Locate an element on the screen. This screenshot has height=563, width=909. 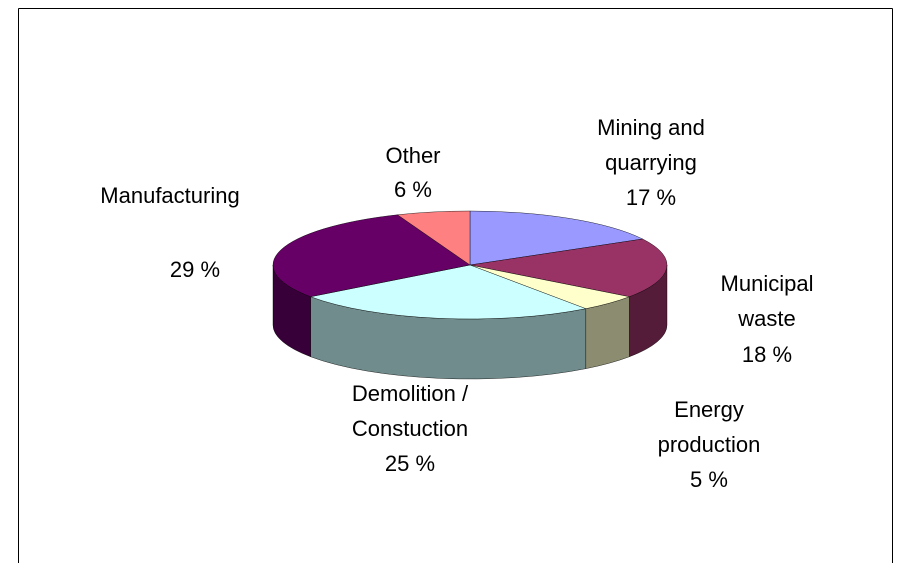
category-label: Demolition / Constuction is located at coordinates (410, 411).